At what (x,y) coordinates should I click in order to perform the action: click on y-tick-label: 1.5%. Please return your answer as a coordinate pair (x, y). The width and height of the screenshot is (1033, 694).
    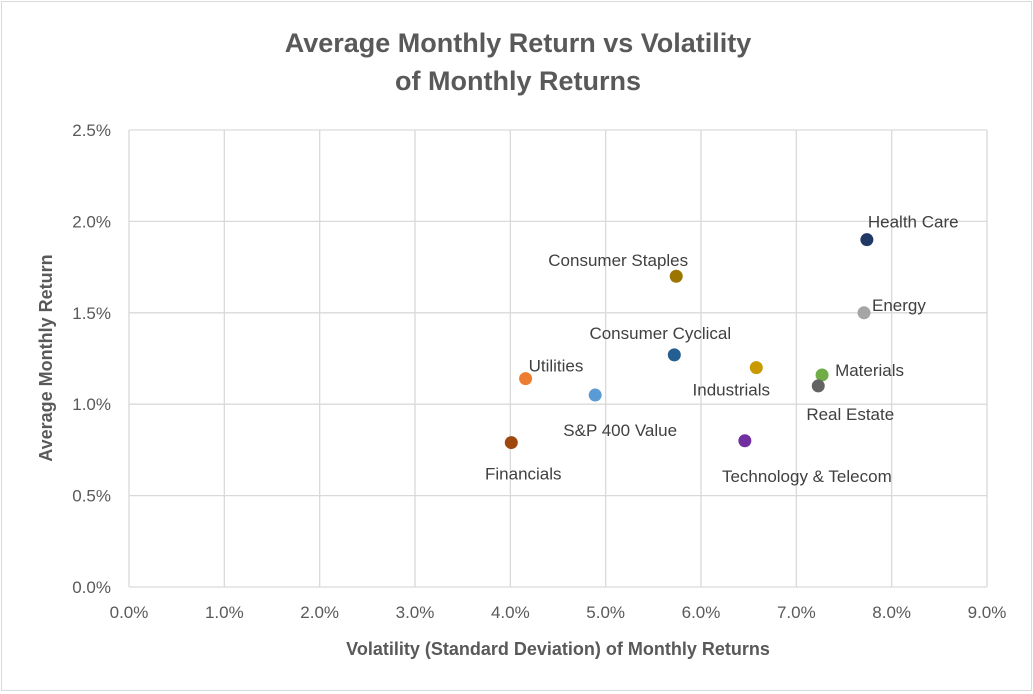
    Looking at the image, I should click on (91, 313).